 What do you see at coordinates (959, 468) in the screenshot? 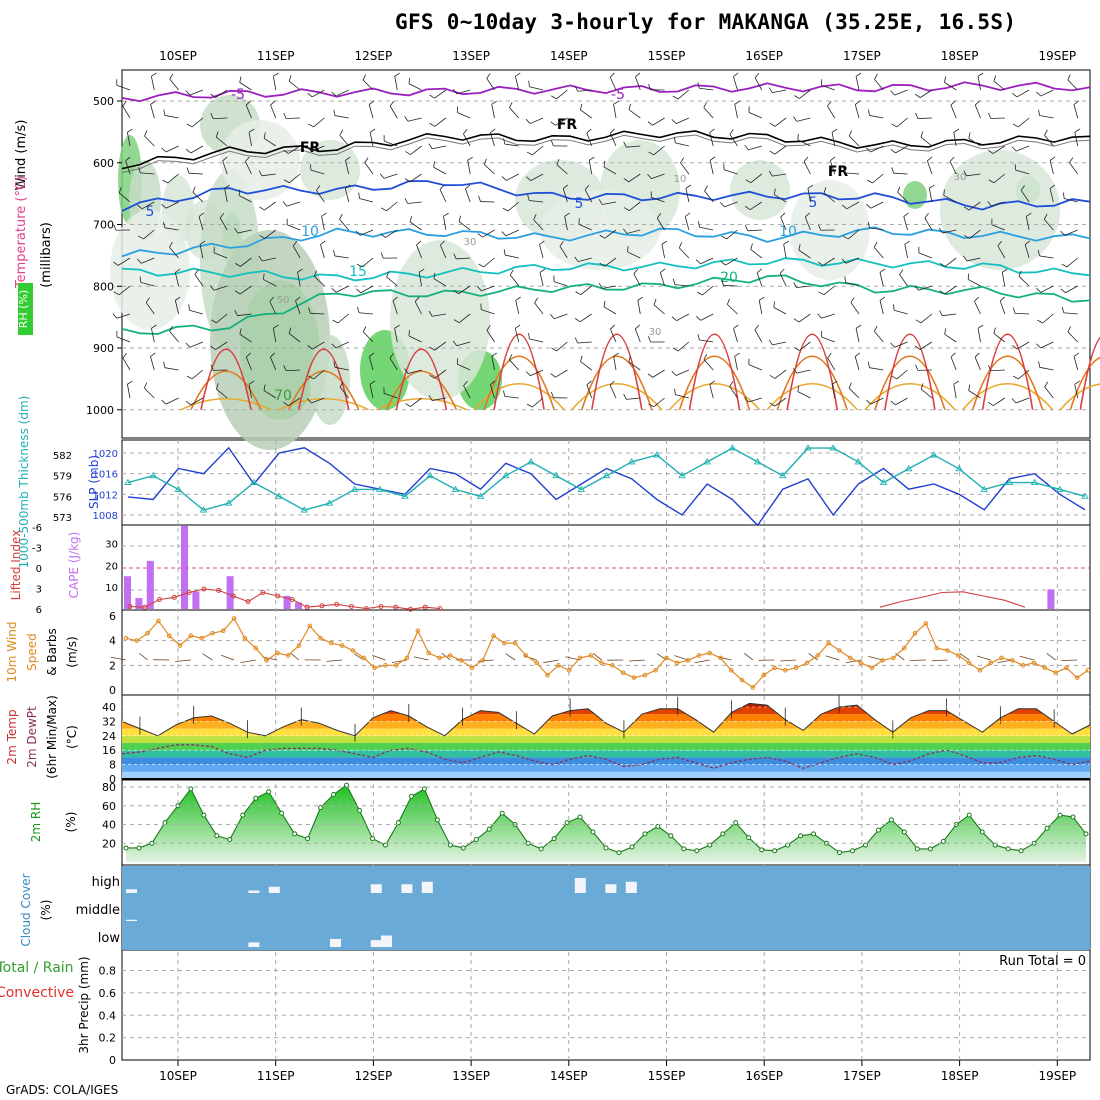
I see `thickness-point` at bounding box center [959, 468].